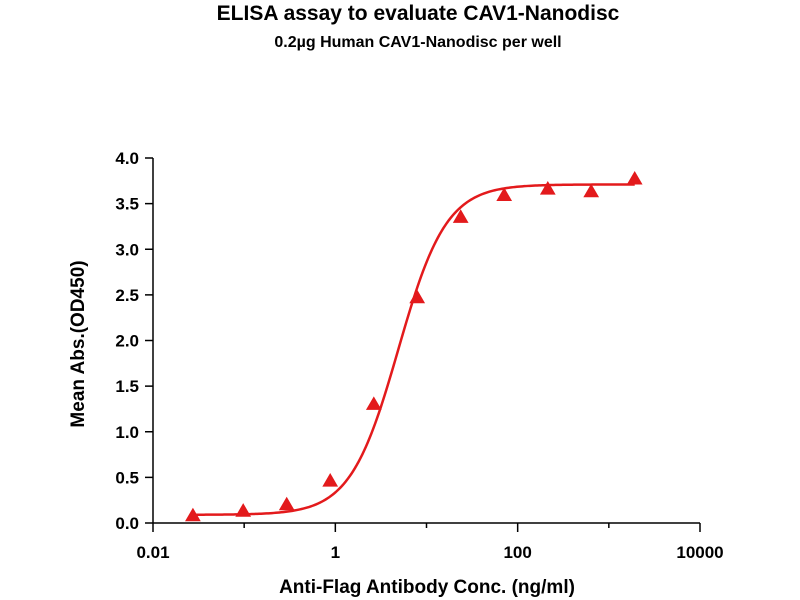 The height and width of the screenshot is (600, 800). I want to click on x-axis-label: Anti-Flag Antibody Conc. (ng/ml), so click(427, 587).